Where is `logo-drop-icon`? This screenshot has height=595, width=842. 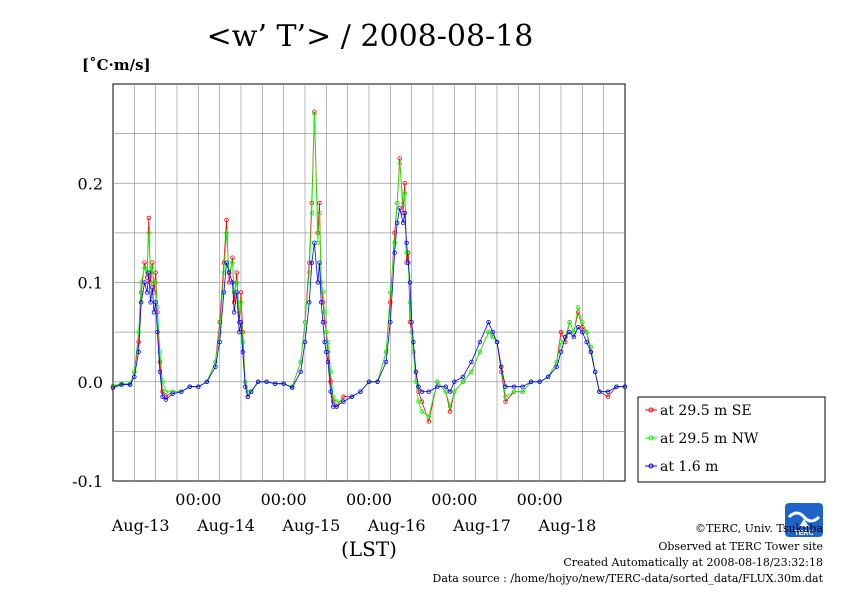
logo-drop-icon is located at coordinates (804, 523).